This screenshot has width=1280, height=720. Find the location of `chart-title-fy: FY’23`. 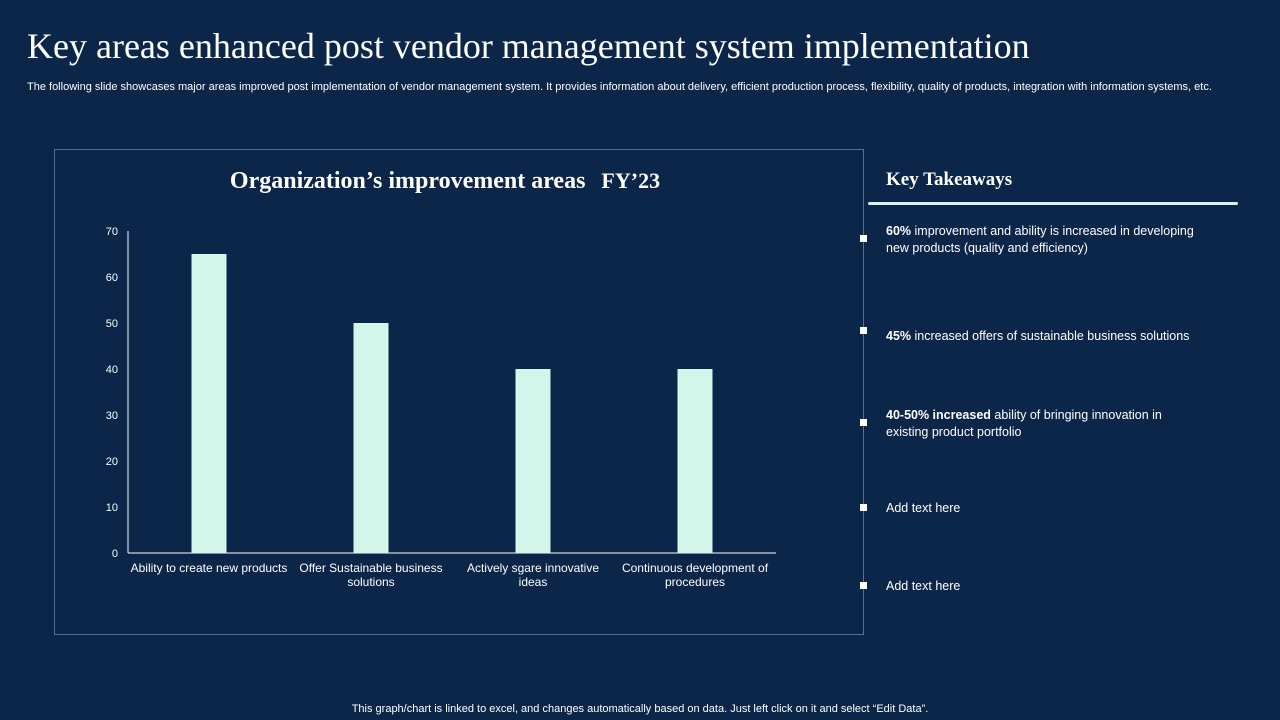

chart-title-fy: FY’23 is located at coordinates (631, 180).